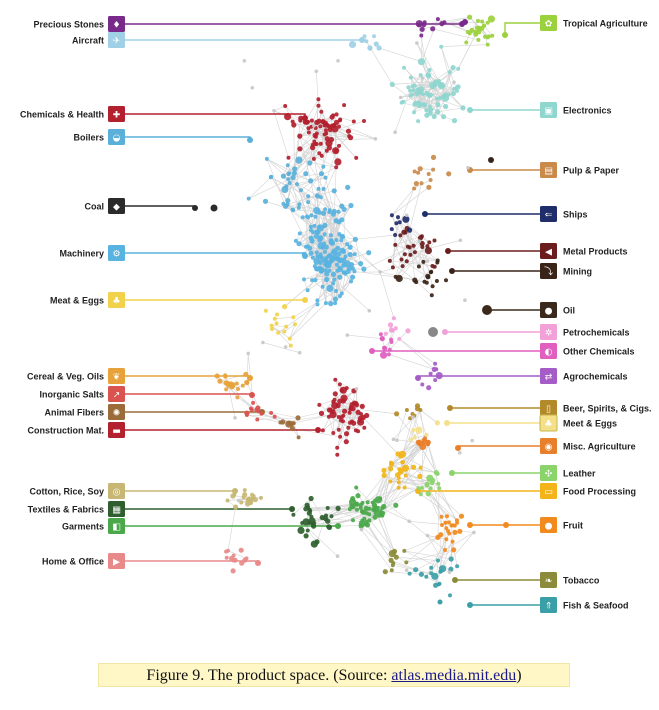  I want to click on airplane-icon, so click(116, 40).